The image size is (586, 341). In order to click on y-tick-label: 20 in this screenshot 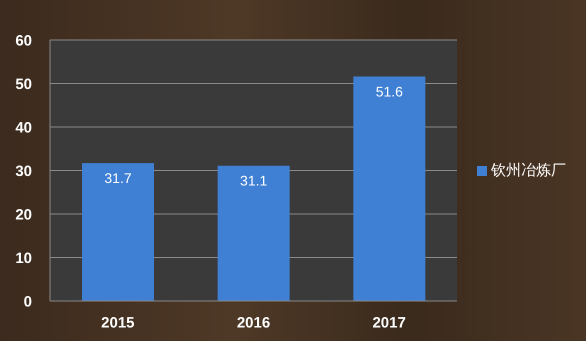, I will do `click(23, 215)`.